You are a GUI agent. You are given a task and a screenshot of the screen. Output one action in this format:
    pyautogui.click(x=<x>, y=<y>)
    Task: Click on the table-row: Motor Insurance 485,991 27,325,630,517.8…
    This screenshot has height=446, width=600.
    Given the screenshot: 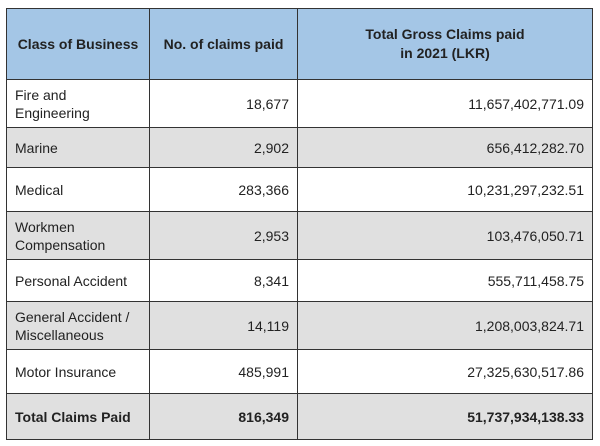 What is the action you would take?
    pyautogui.click(x=299, y=371)
    